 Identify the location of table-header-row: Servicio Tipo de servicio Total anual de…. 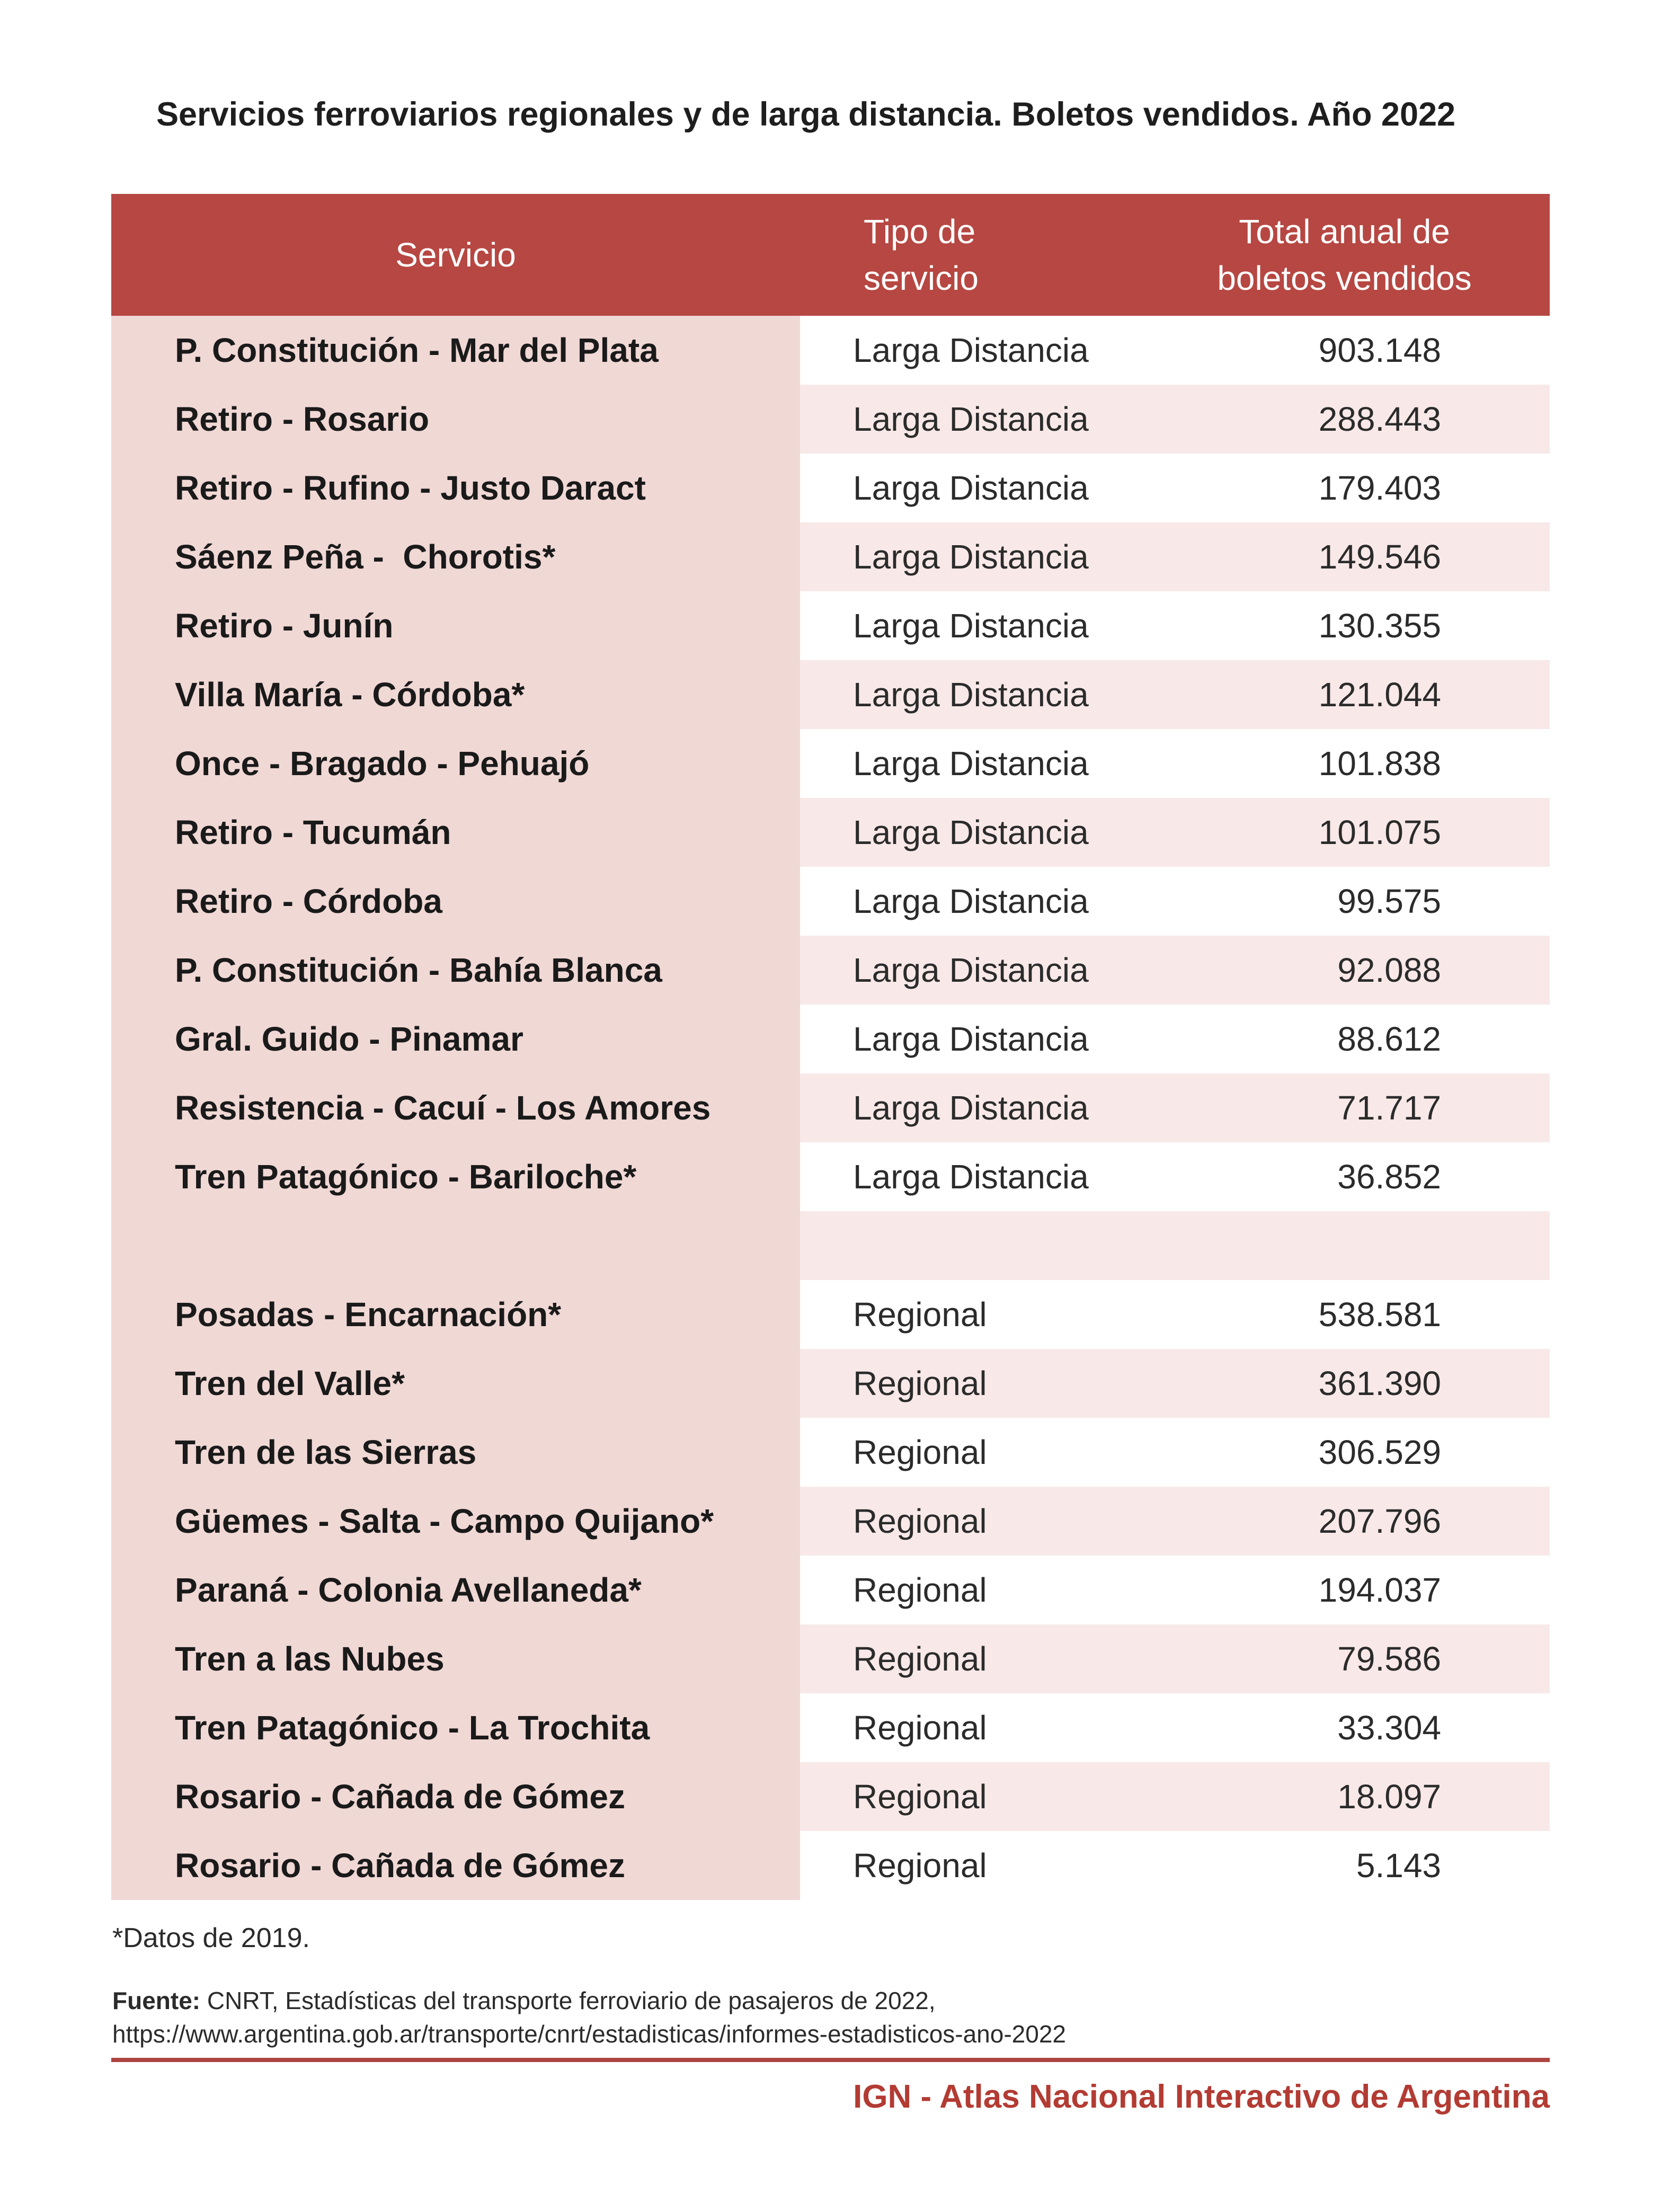
(830, 255).